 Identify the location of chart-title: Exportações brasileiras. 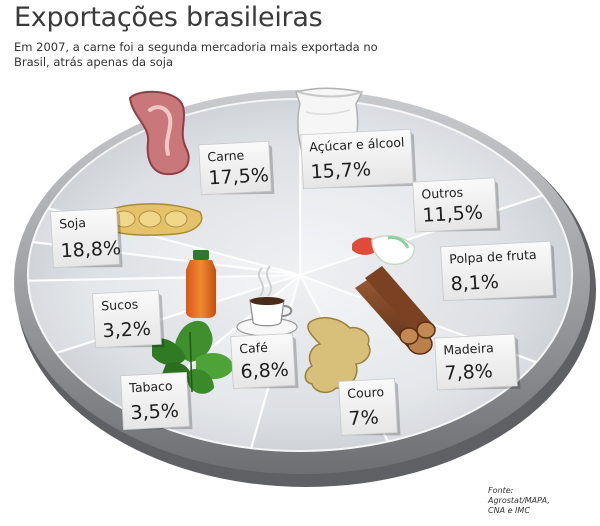
(168, 17).